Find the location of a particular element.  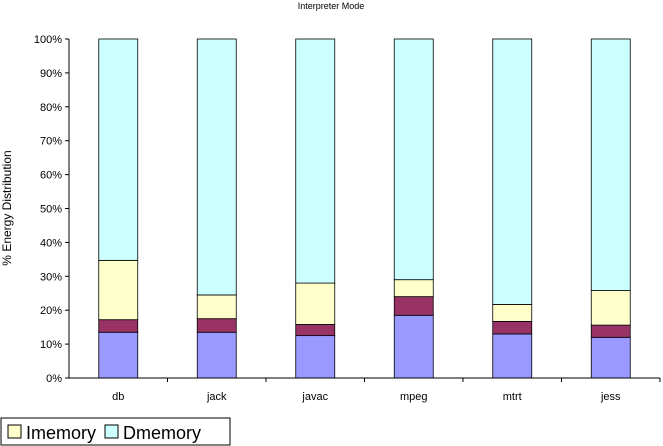

y-tick-label: 80% is located at coordinates (51, 108).